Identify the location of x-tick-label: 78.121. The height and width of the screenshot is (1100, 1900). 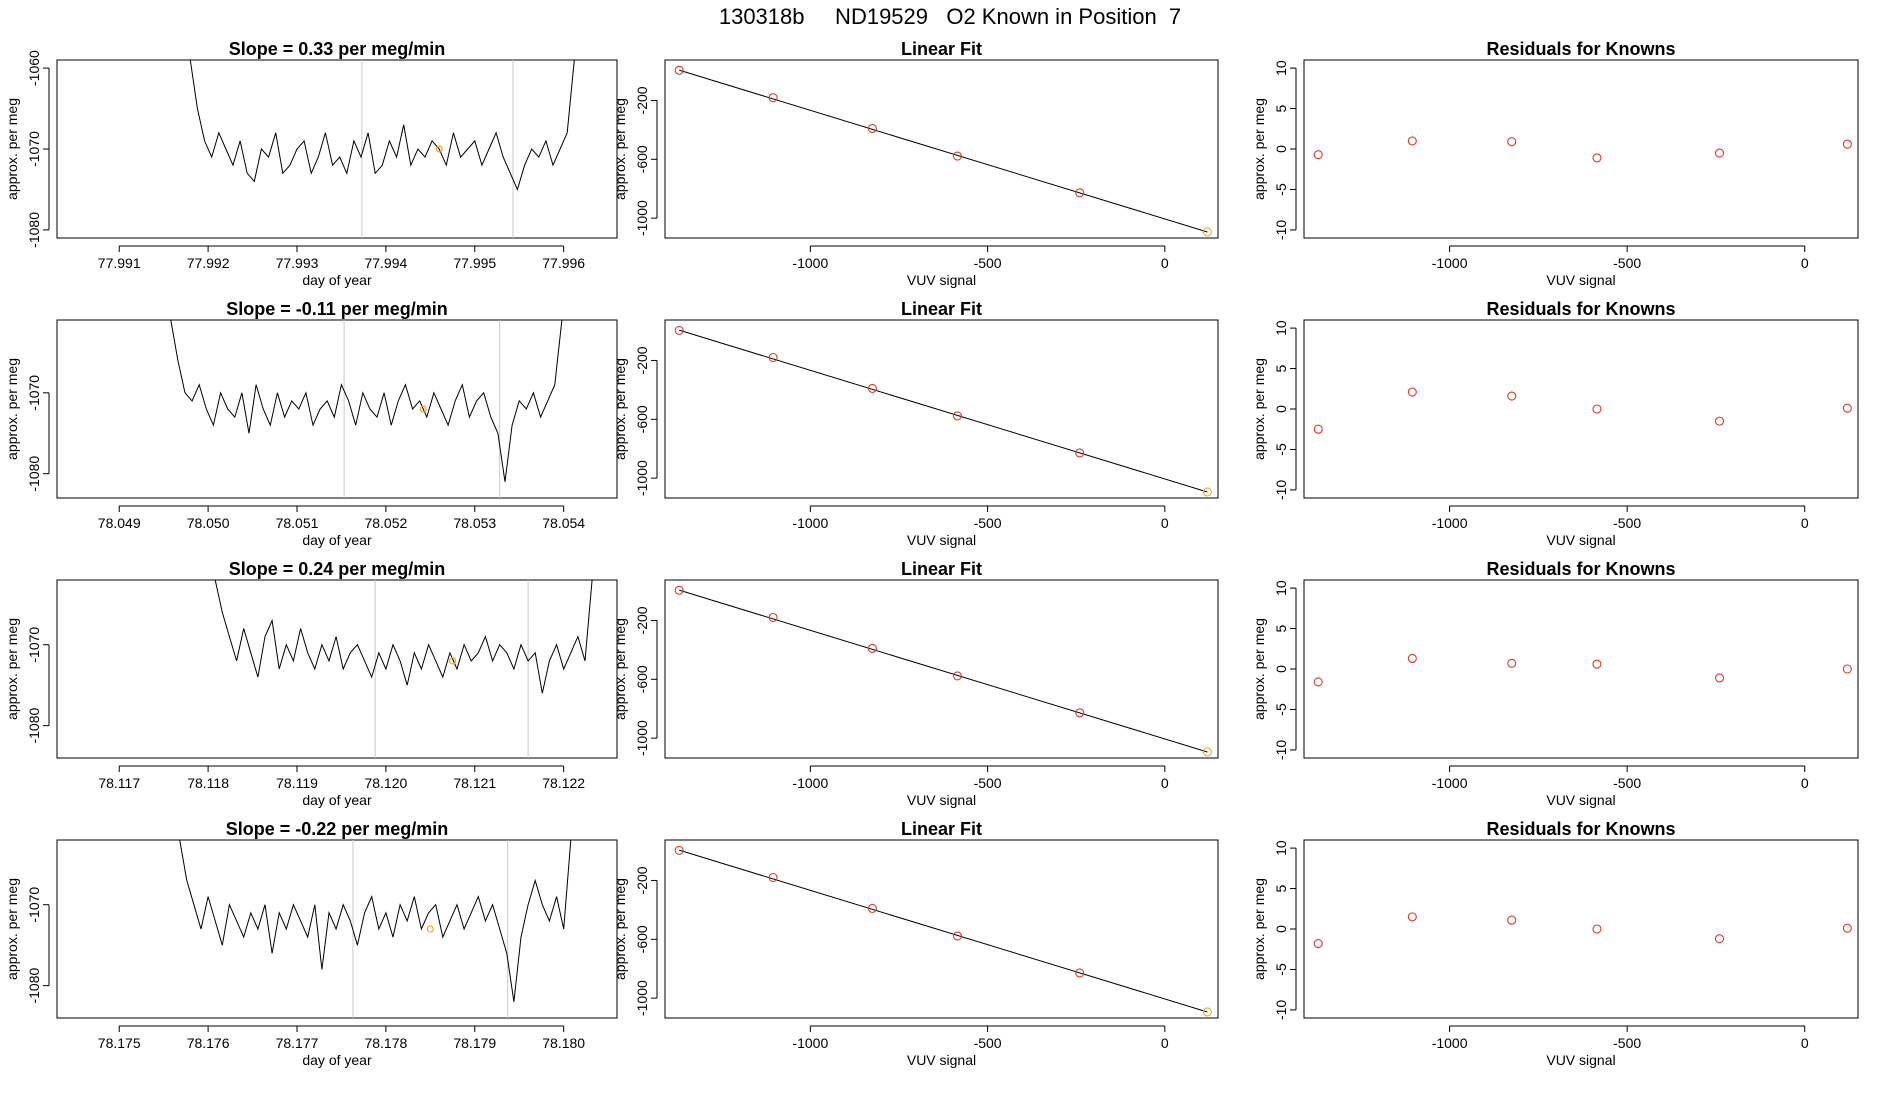
(474, 783).